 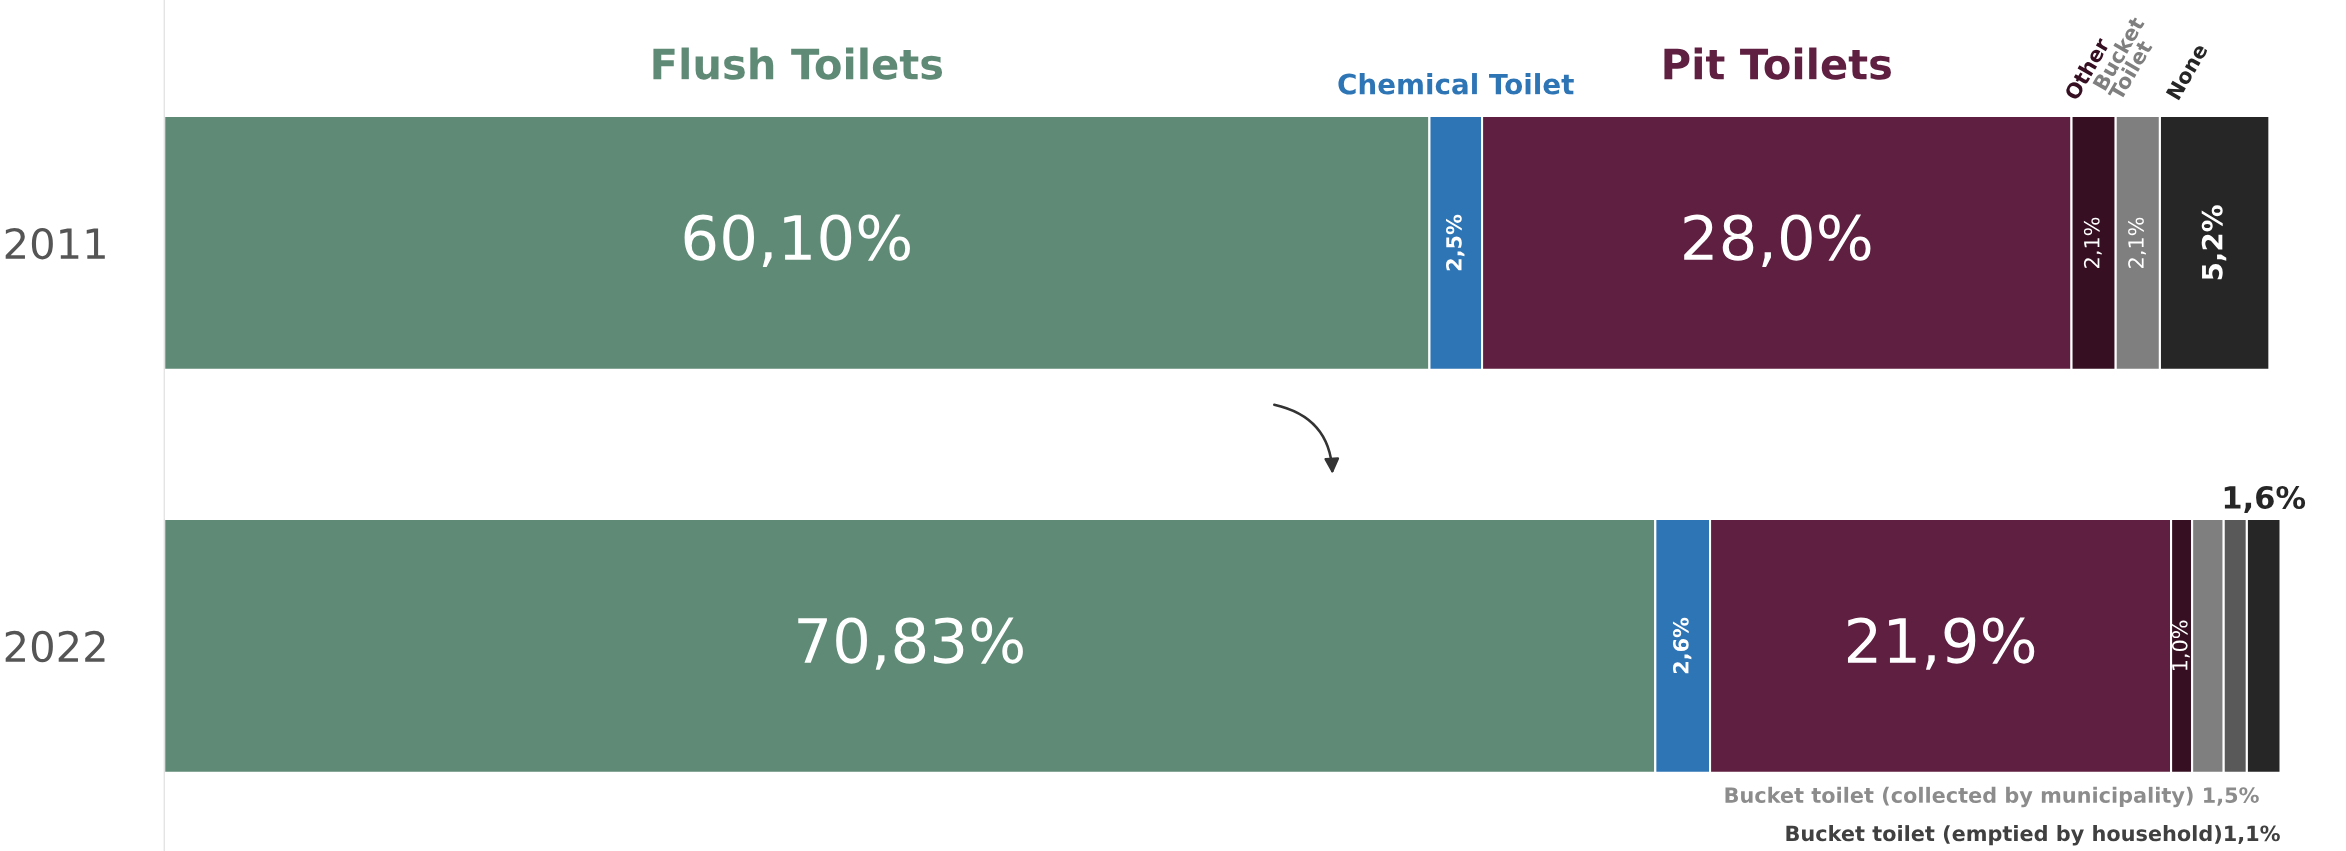 I want to click on series-label: Pit Toilets, so click(x=1777, y=63).